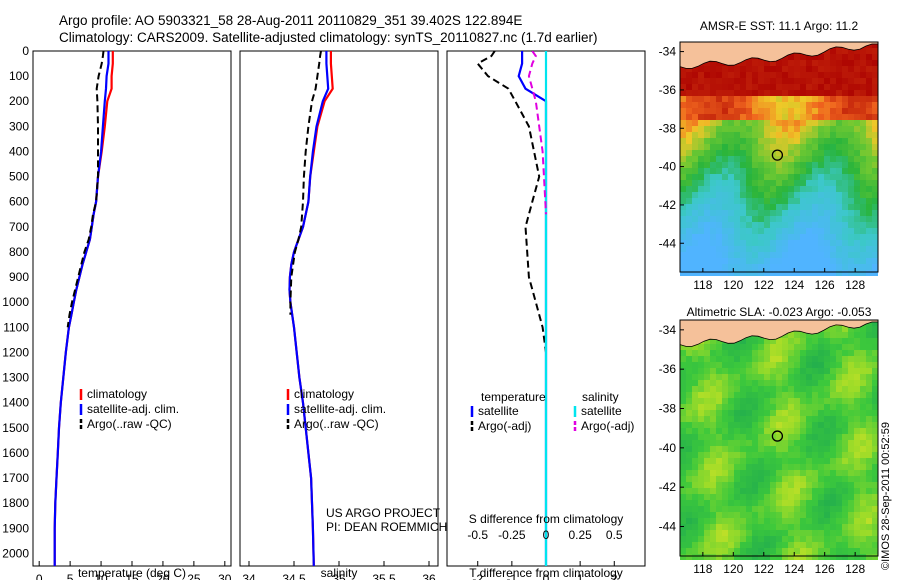 This screenshot has height=580, width=900. What do you see at coordinates (19, 252) in the screenshot?
I see `depth-tick-label: 800` at bounding box center [19, 252].